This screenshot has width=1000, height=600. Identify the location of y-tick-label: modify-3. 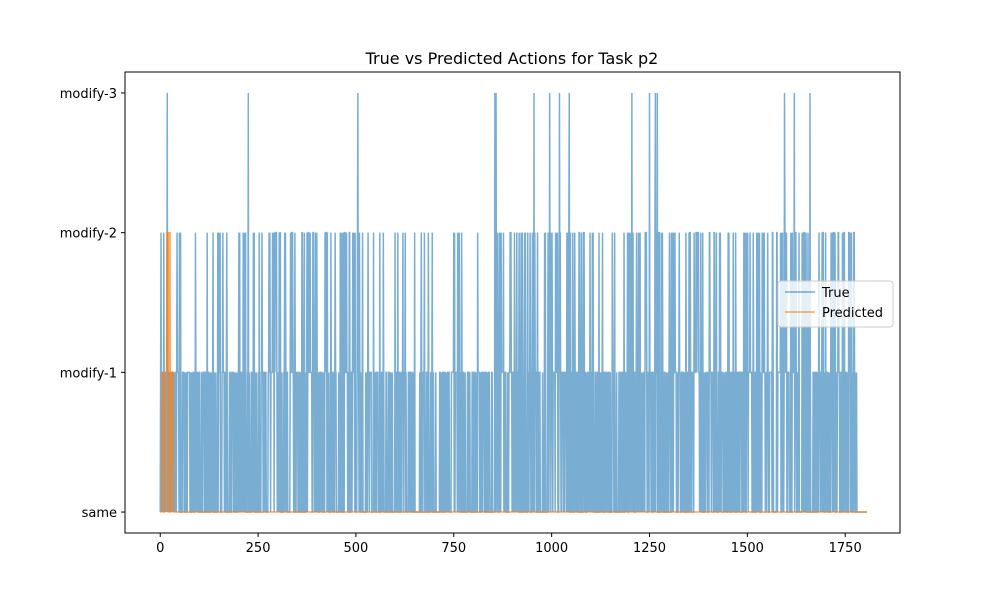
(88, 94).